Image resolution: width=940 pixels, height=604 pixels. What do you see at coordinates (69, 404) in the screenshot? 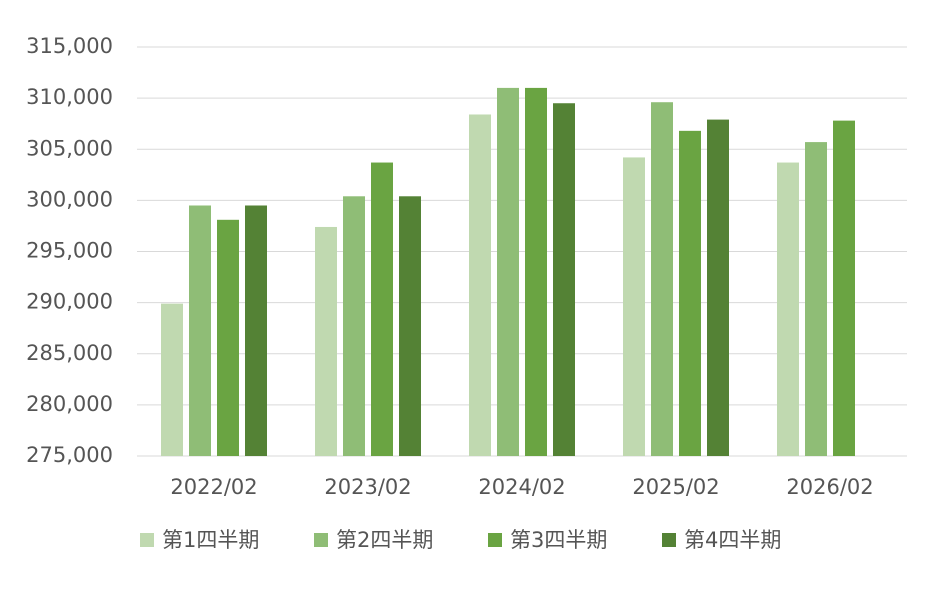
I see `y-tick-label: 280,000` at bounding box center [69, 404].